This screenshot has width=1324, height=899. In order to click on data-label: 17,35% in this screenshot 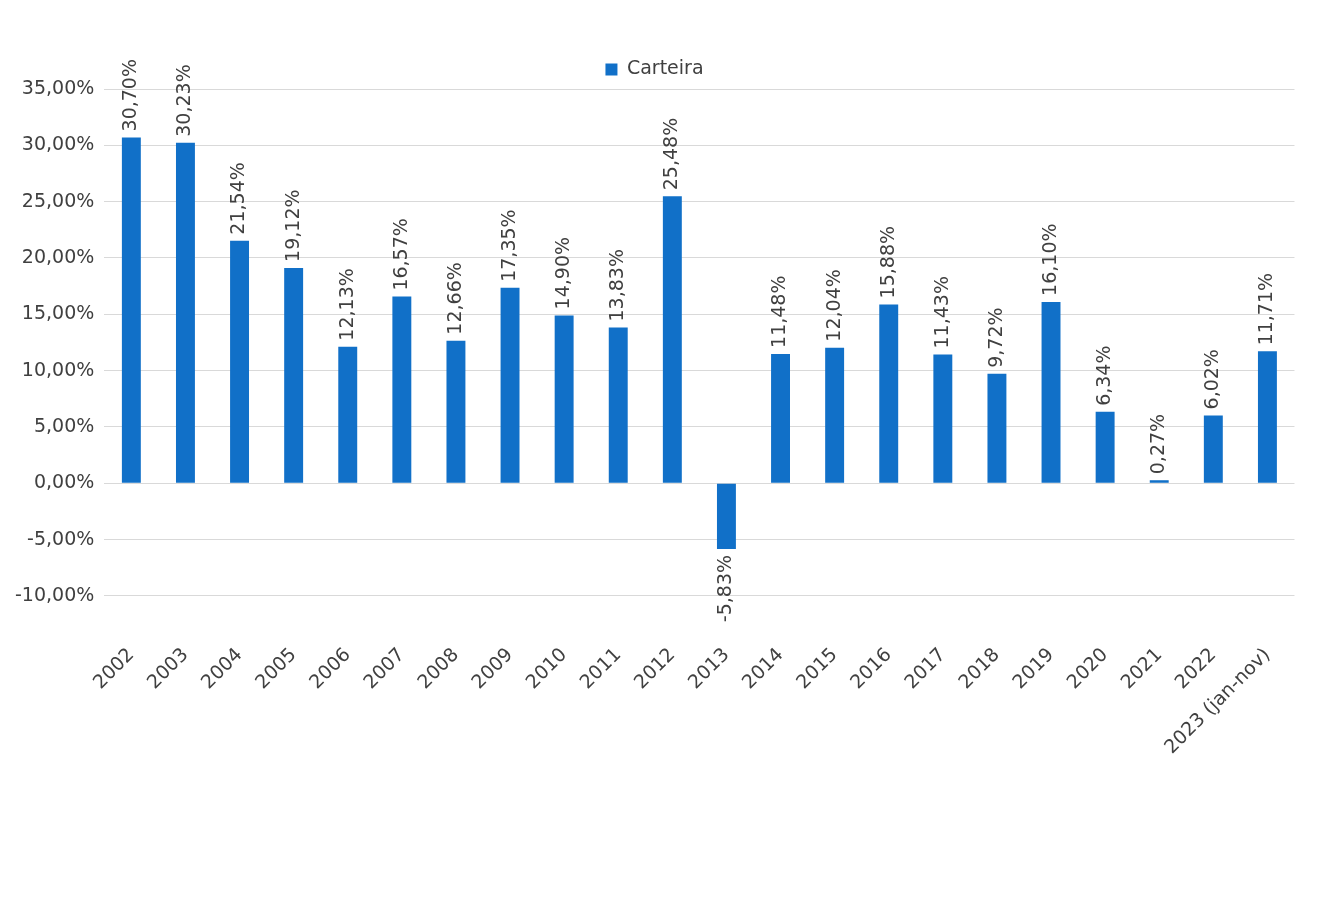, I will do `click(507, 245)`.